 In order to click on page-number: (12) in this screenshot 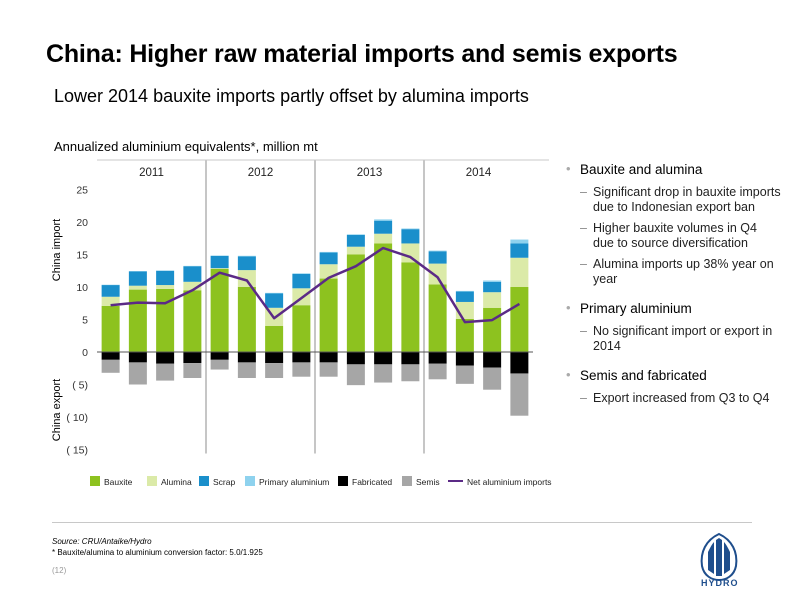, I will do `click(59, 570)`.